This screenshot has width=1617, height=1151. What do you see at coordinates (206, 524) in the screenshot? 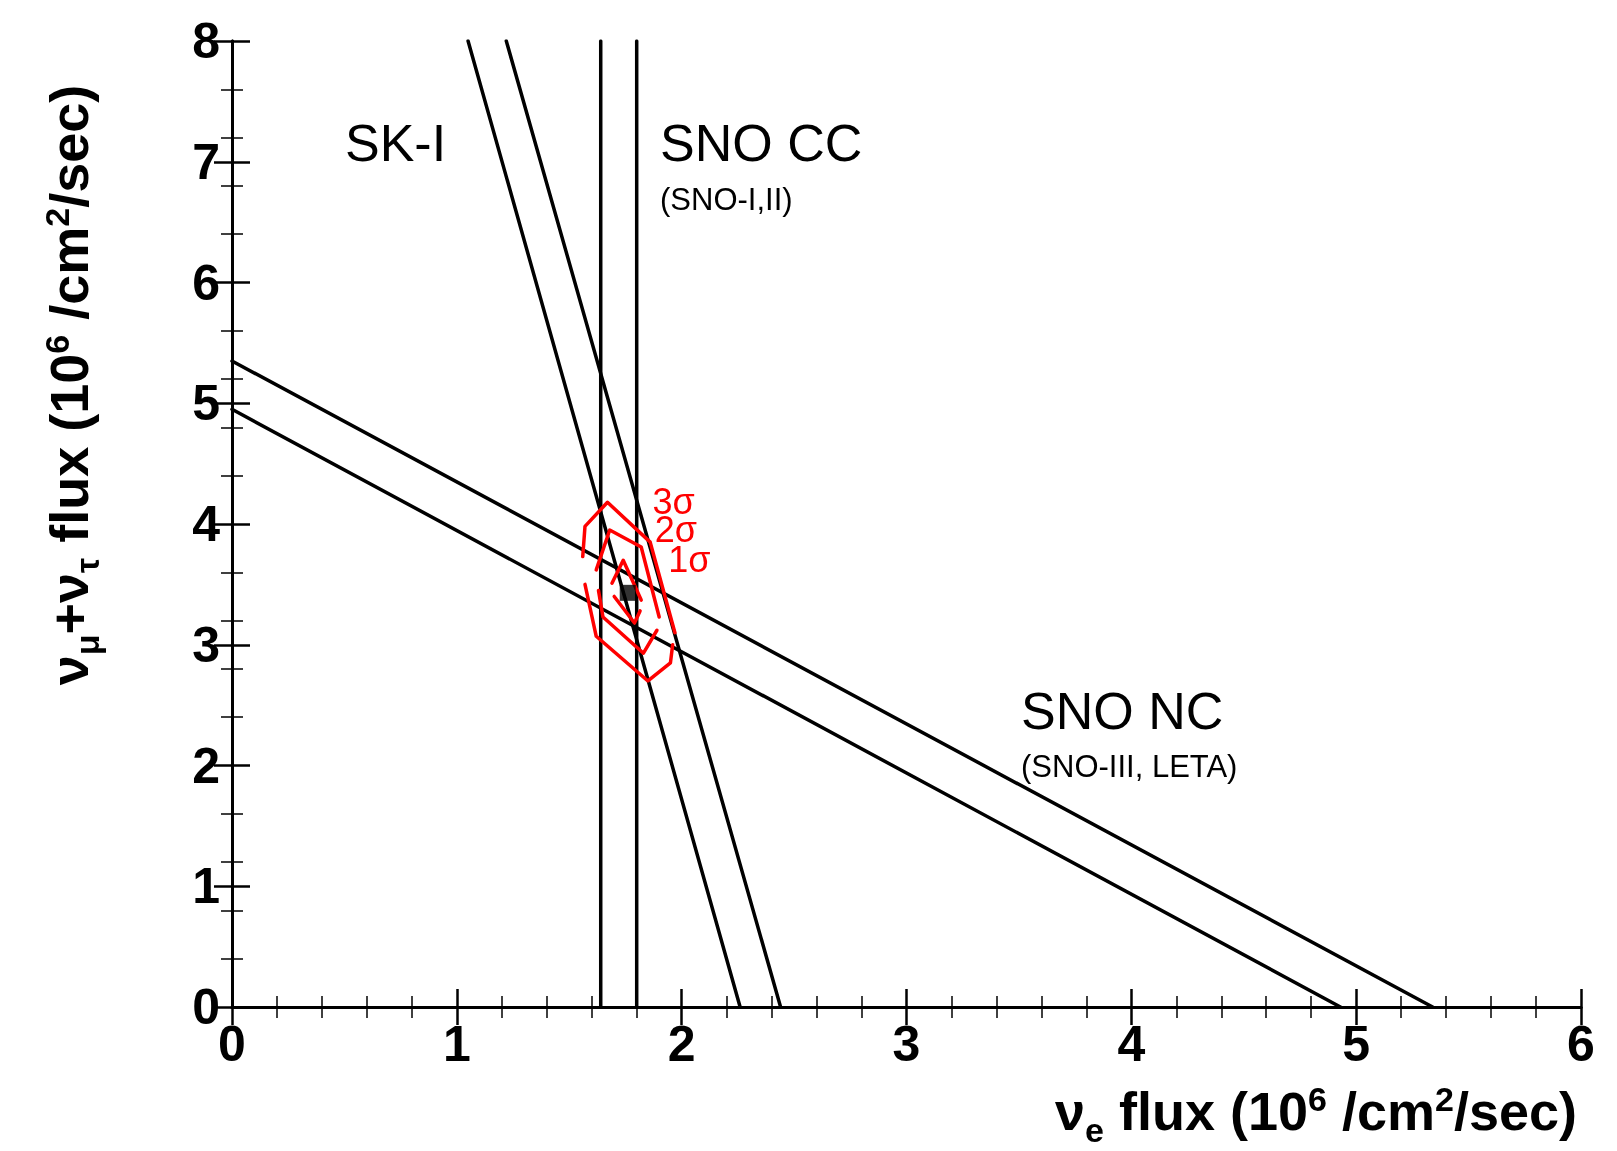
I see `y-tick-label: 4` at bounding box center [206, 524].